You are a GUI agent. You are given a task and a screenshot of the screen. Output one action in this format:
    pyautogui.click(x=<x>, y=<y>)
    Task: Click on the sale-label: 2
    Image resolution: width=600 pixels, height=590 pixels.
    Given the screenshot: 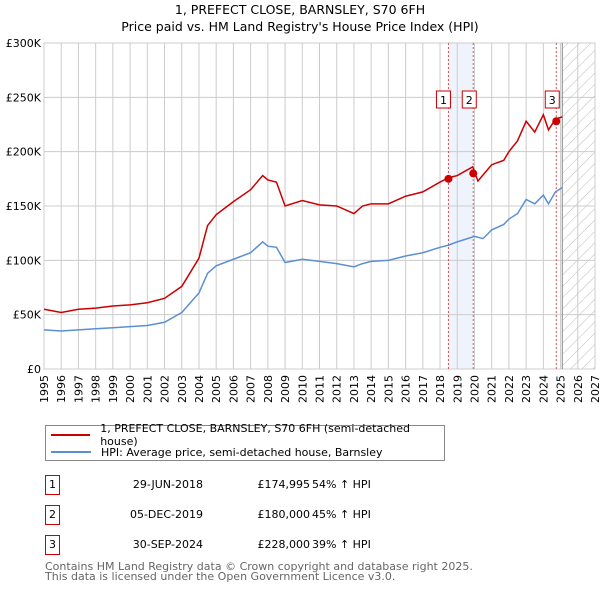 What is the action you would take?
    pyautogui.click(x=469, y=100)
    